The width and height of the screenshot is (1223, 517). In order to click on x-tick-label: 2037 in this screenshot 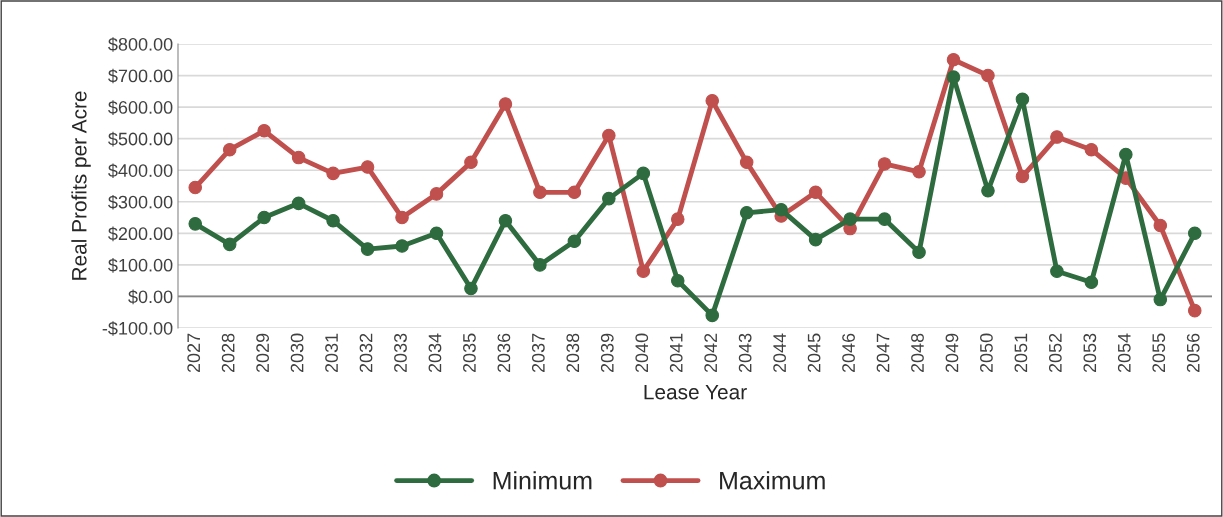, I will do `click(538, 353)`.